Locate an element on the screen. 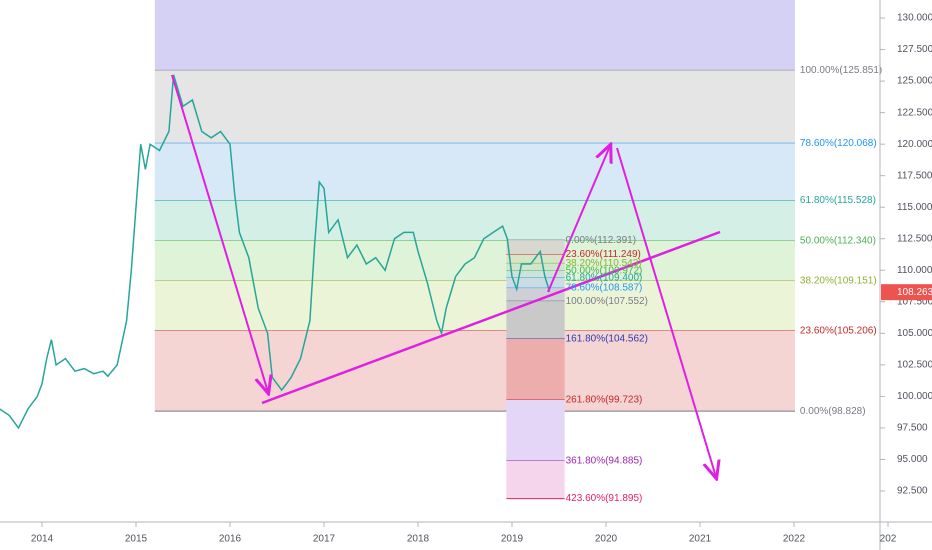  fib-label: 0.00%(98.828) is located at coordinates (833, 411).